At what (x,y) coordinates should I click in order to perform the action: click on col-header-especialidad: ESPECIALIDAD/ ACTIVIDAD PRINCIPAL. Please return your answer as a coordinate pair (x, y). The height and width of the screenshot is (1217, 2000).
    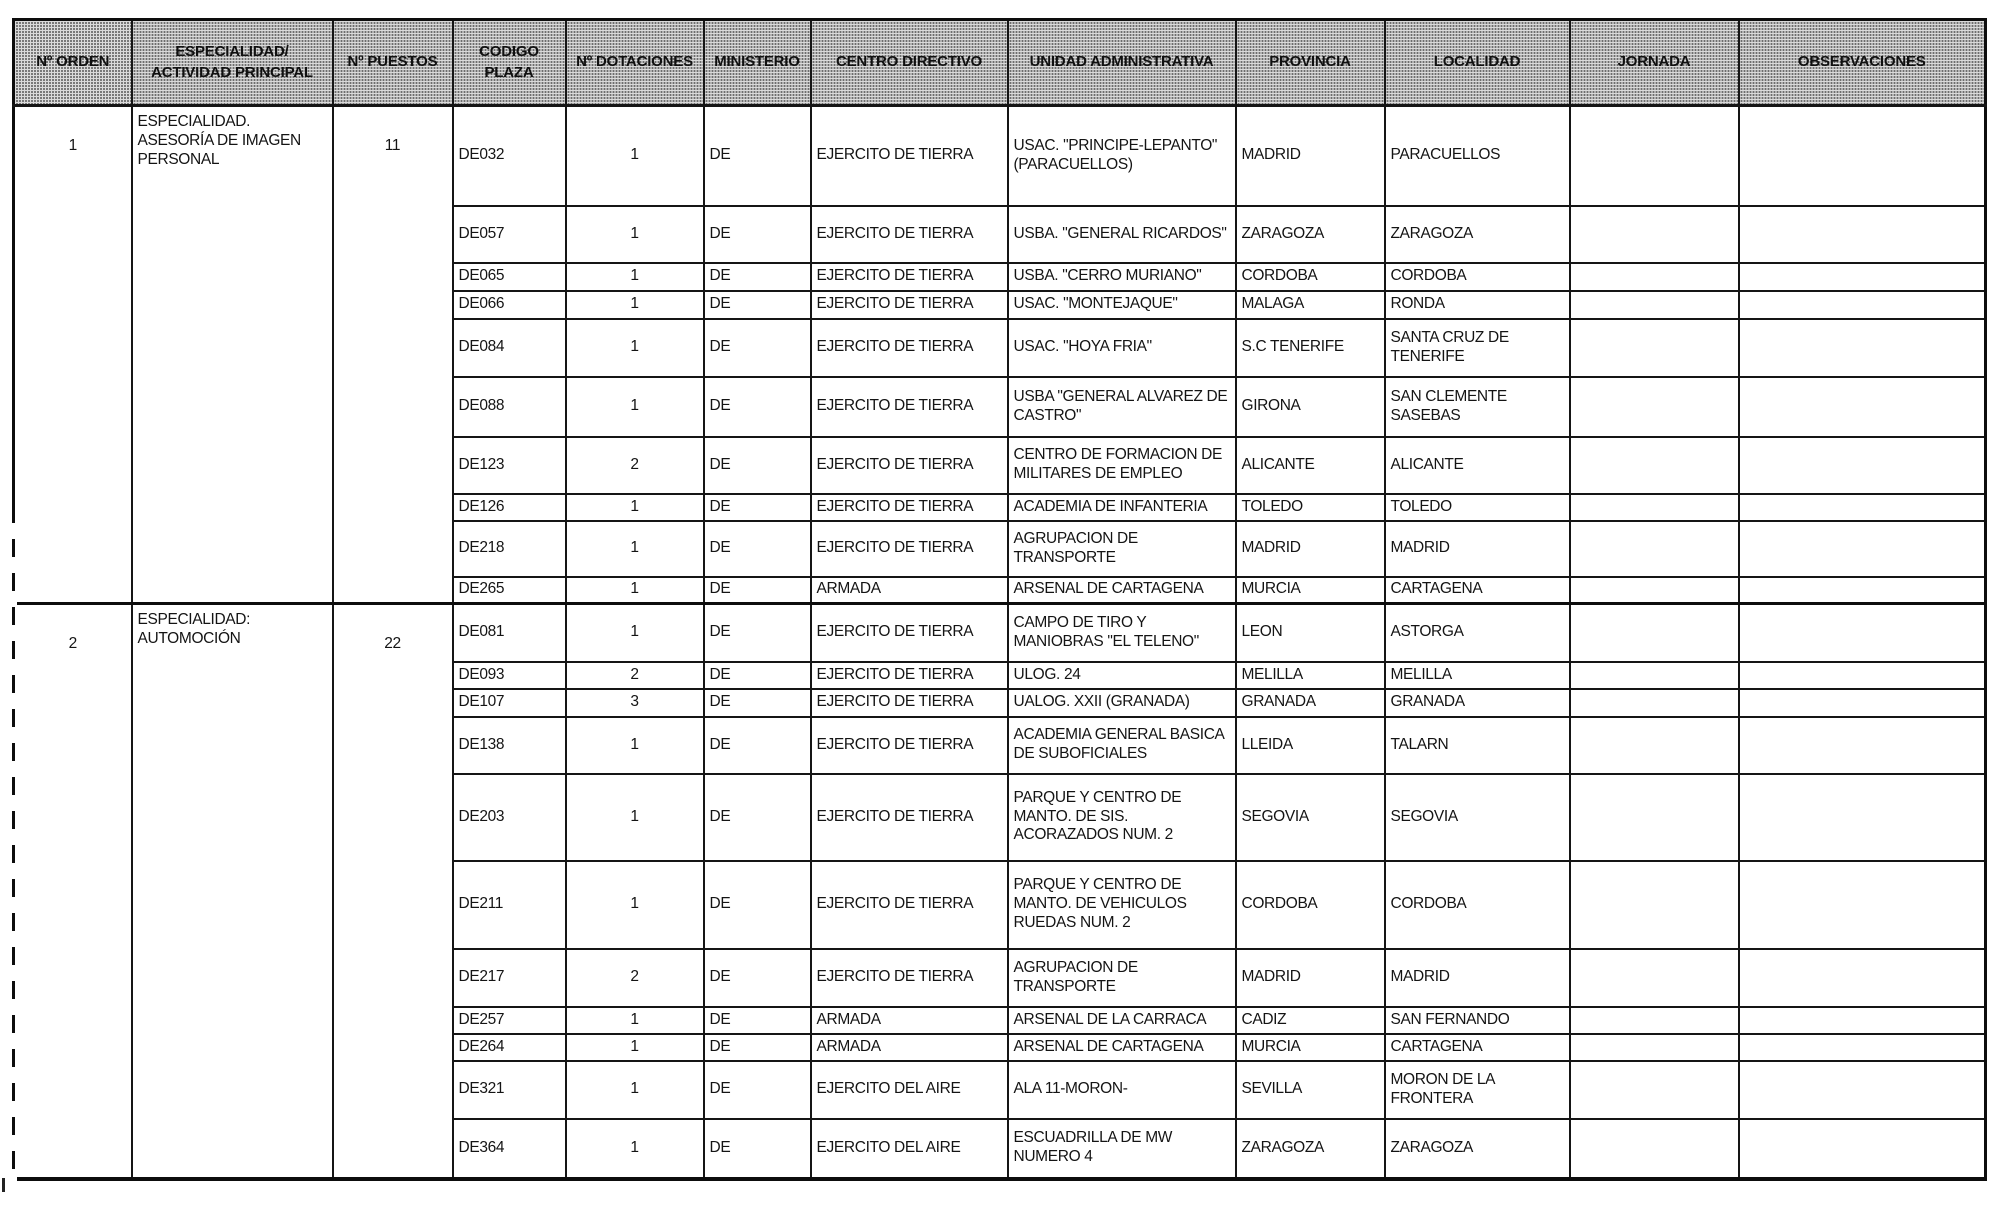
    Looking at the image, I should click on (232, 62).